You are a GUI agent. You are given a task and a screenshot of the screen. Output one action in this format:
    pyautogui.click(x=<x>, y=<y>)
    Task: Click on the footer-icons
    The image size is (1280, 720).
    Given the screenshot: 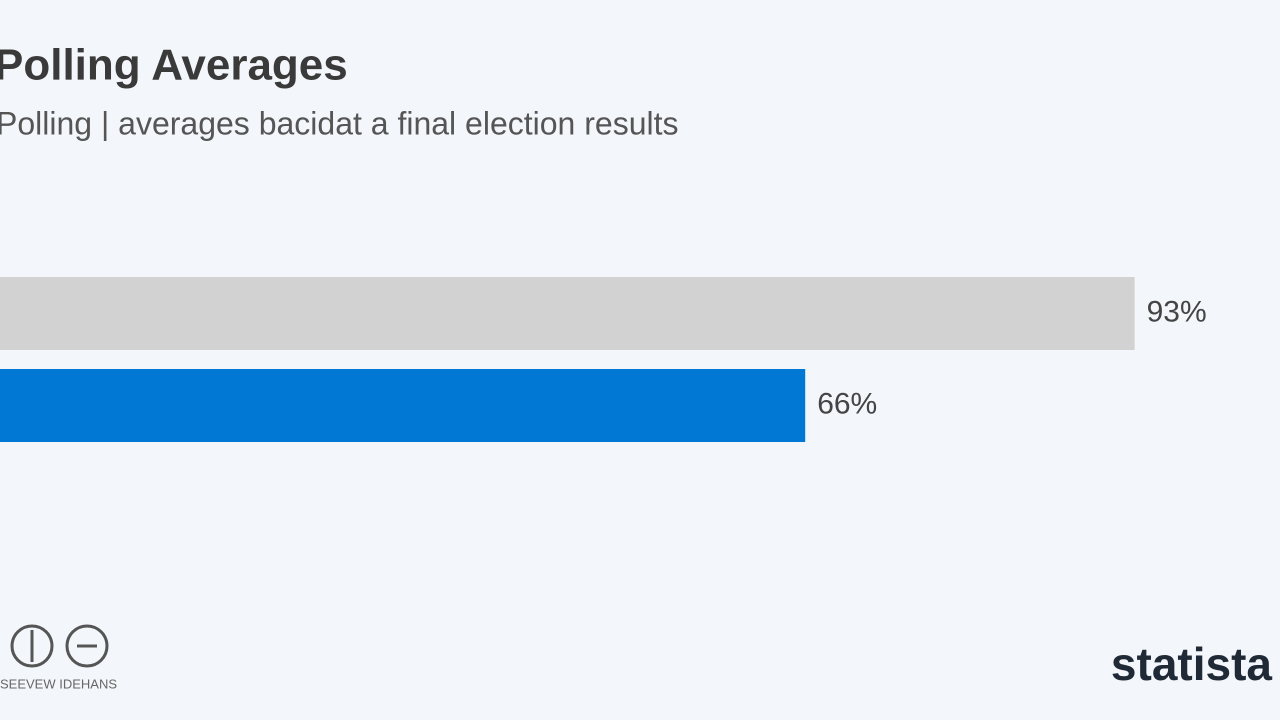 What is the action you would take?
    pyautogui.click(x=59, y=646)
    